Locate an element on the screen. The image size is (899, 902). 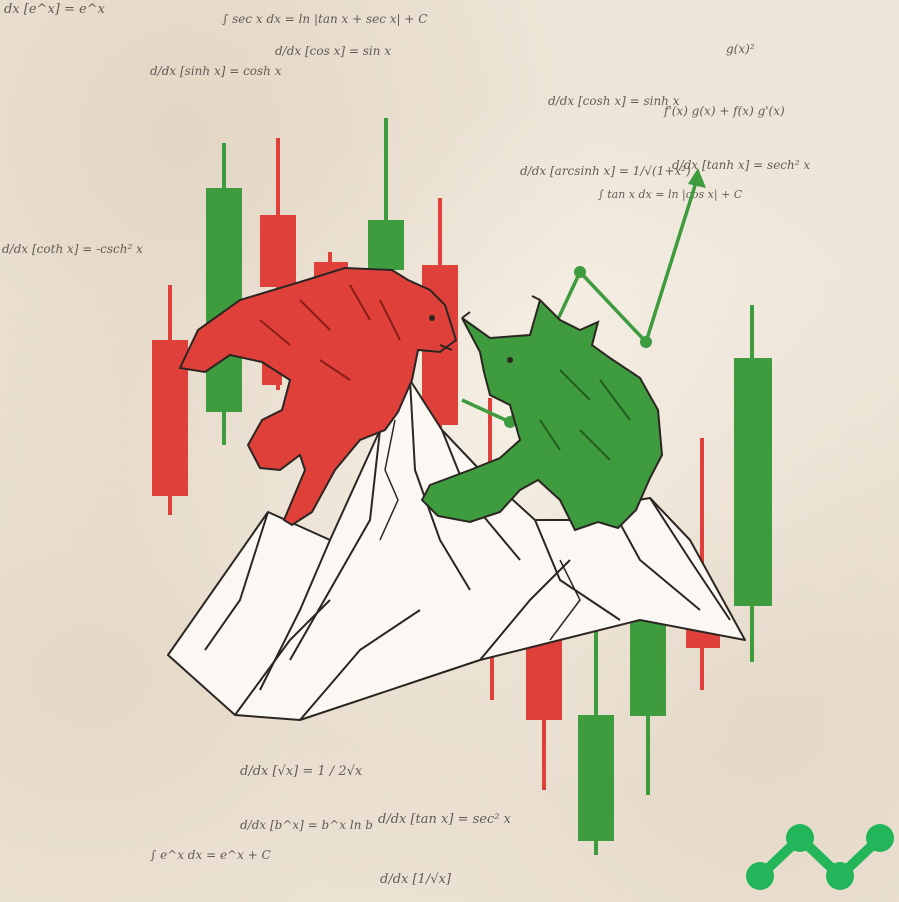
formula-text: g(x)² is located at coordinates (740, 49).